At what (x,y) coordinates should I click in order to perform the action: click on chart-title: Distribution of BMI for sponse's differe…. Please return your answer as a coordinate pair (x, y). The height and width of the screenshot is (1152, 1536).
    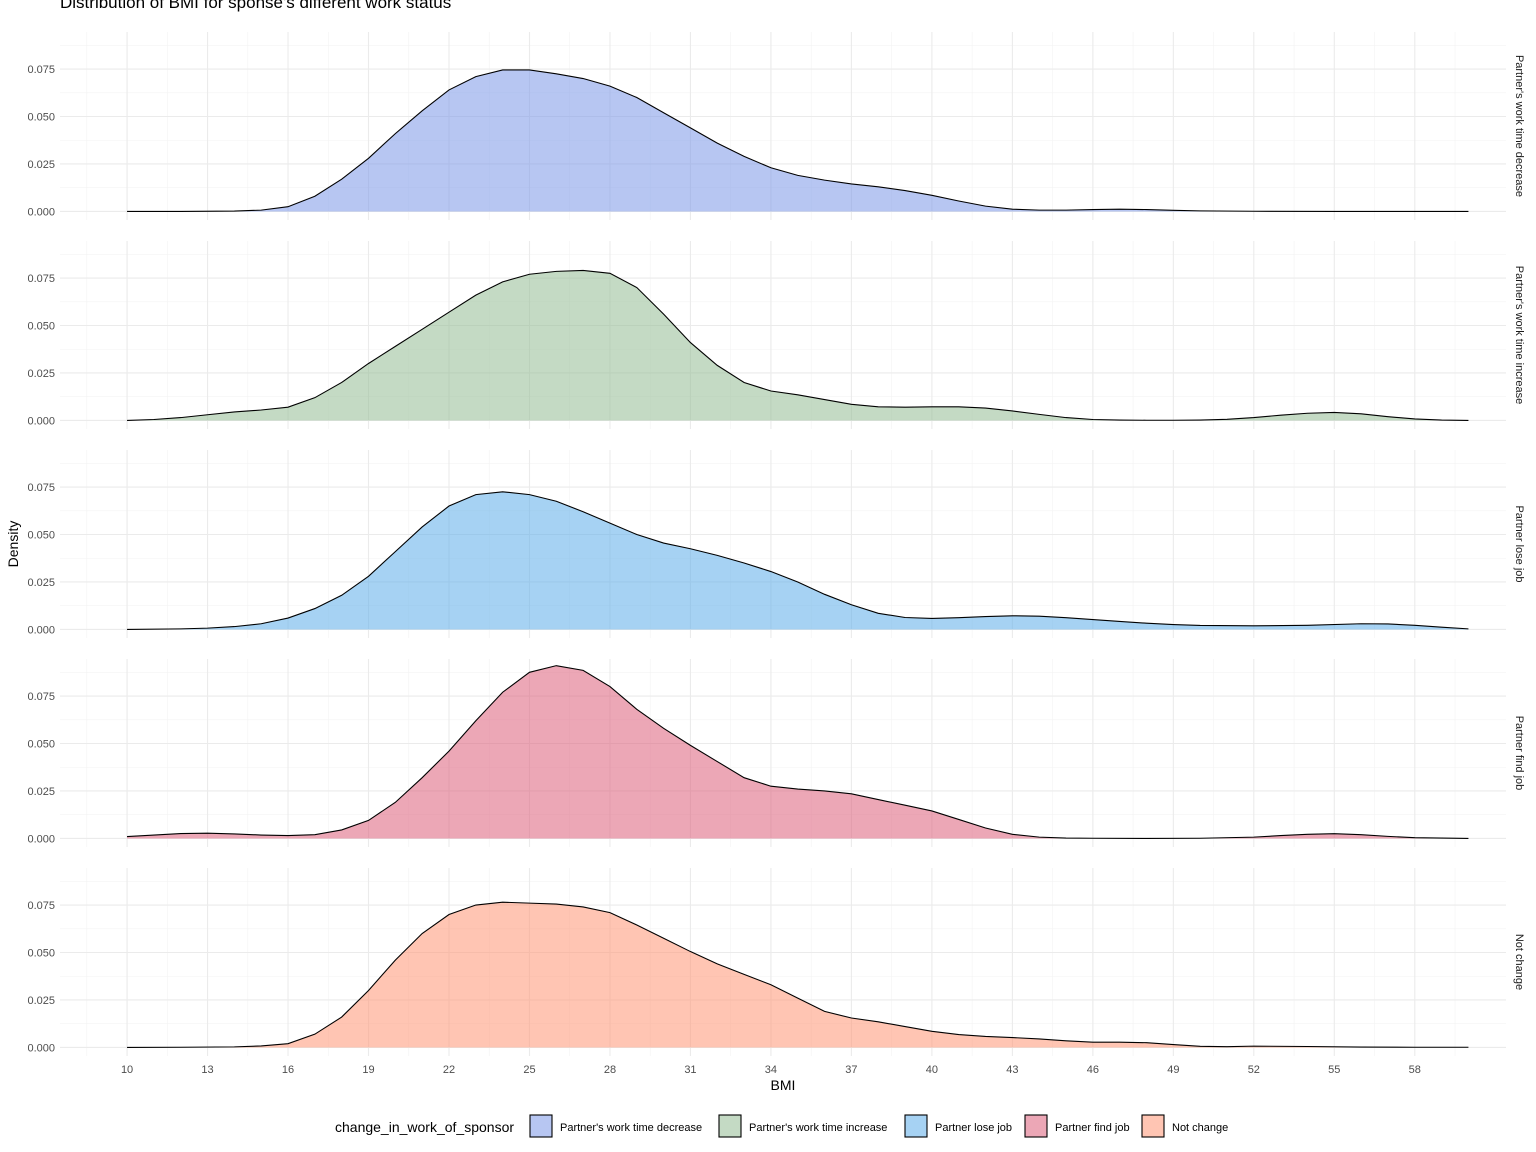
    Looking at the image, I should click on (255, 6).